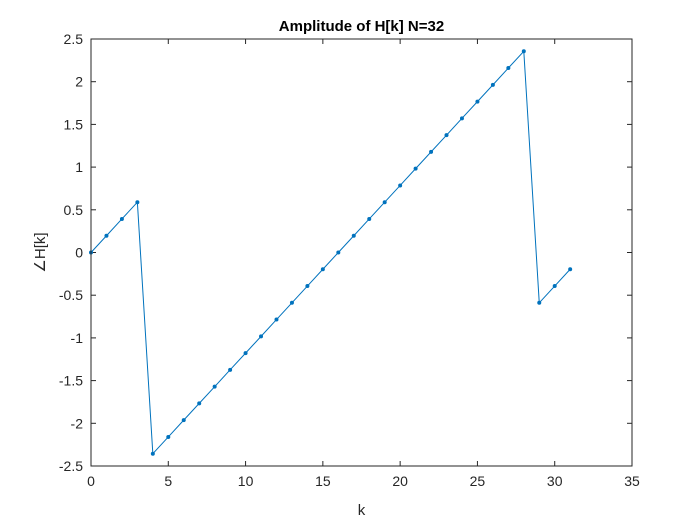 Image resolution: width=700 pixels, height=525 pixels. I want to click on x-axis-label: k, so click(362, 510).